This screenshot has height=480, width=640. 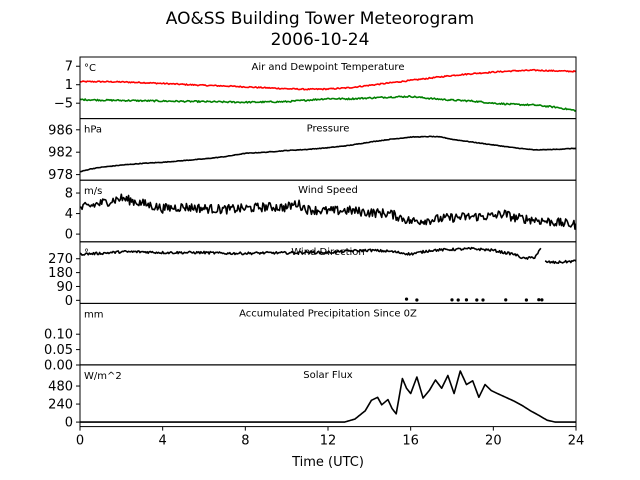 I want to click on wind_direction-series-0-line, so click(x=311, y=253).